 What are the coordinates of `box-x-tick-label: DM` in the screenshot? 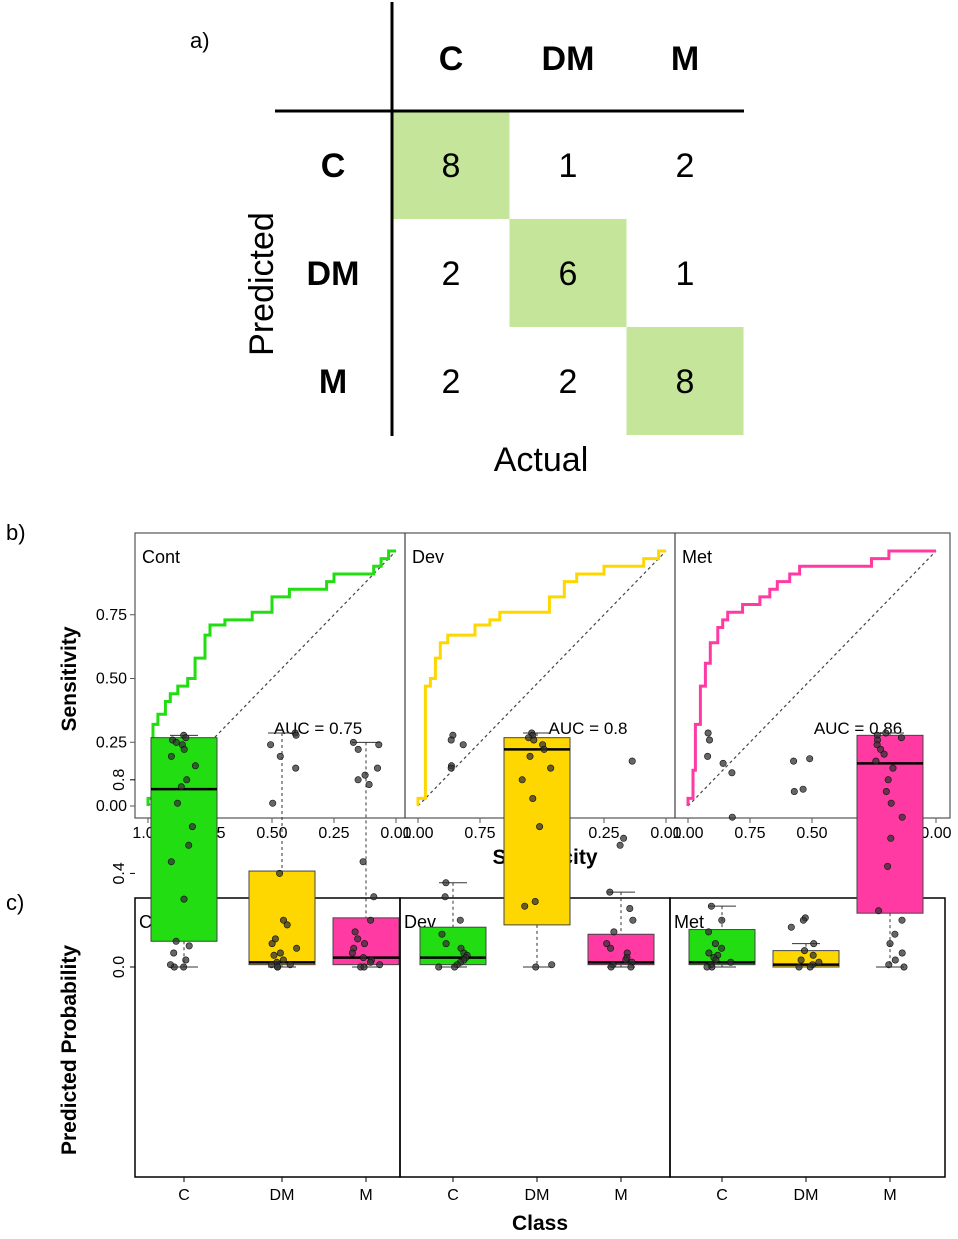 It's located at (537, 1195).